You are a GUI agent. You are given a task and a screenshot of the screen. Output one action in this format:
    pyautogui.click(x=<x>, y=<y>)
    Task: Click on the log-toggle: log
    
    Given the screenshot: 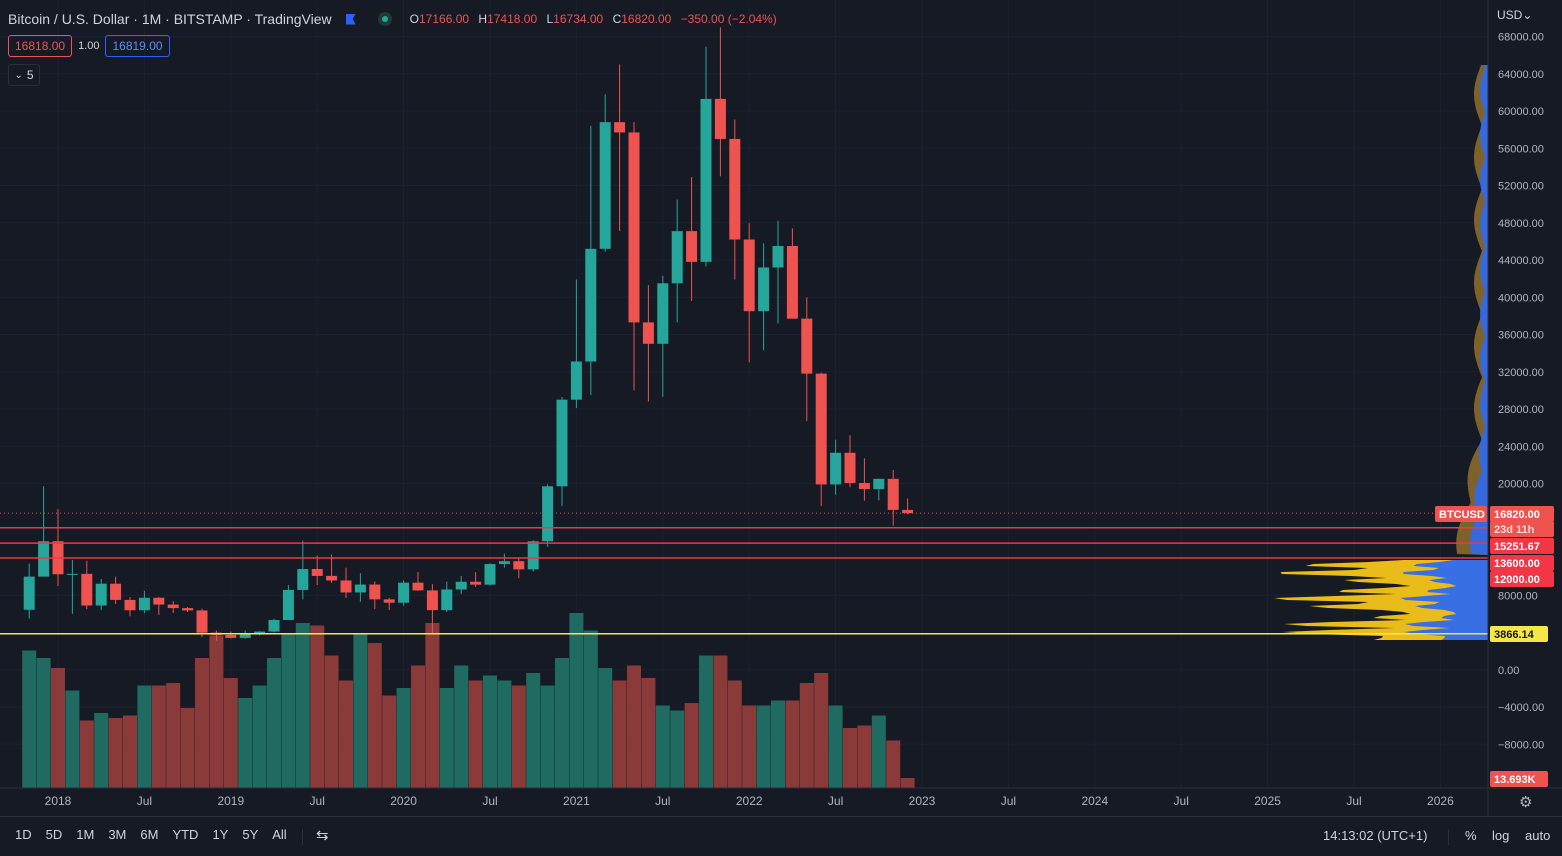 What is the action you would take?
    pyautogui.click(x=1501, y=835)
    